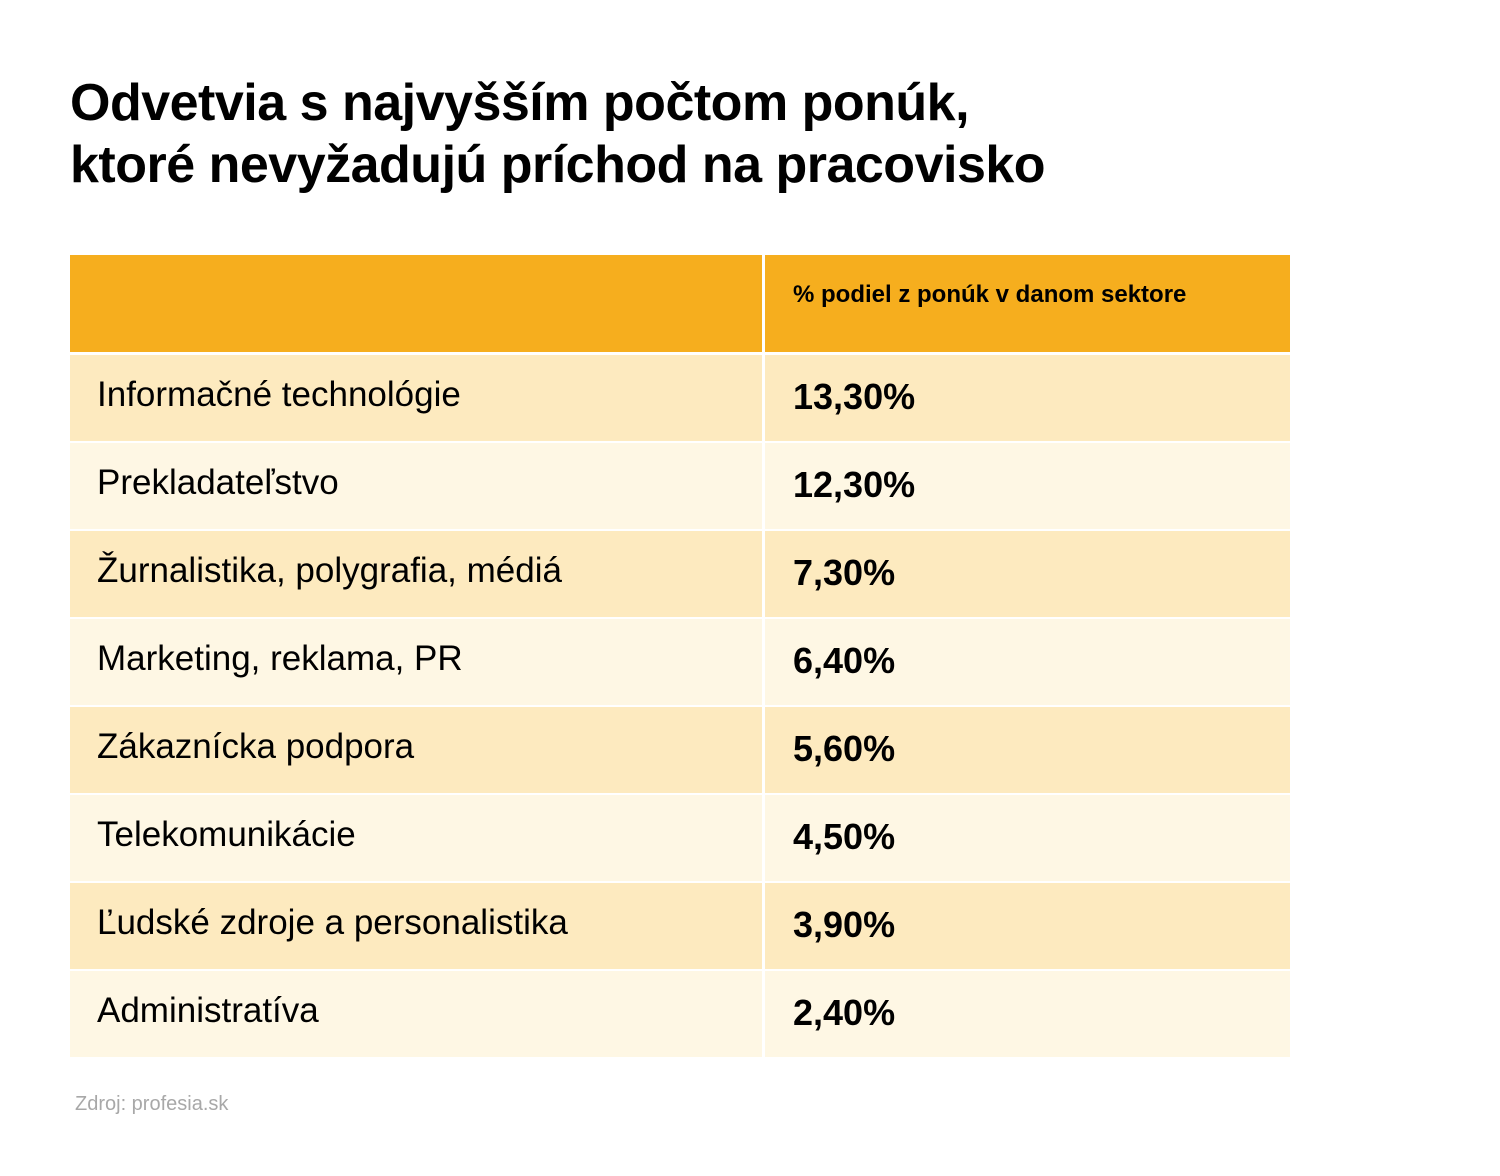 This screenshot has width=1500, height=1176. What do you see at coordinates (417, 750) in the screenshot?
I see `row-label: Zákaznícka podpora` at bounding box center [417, 750].